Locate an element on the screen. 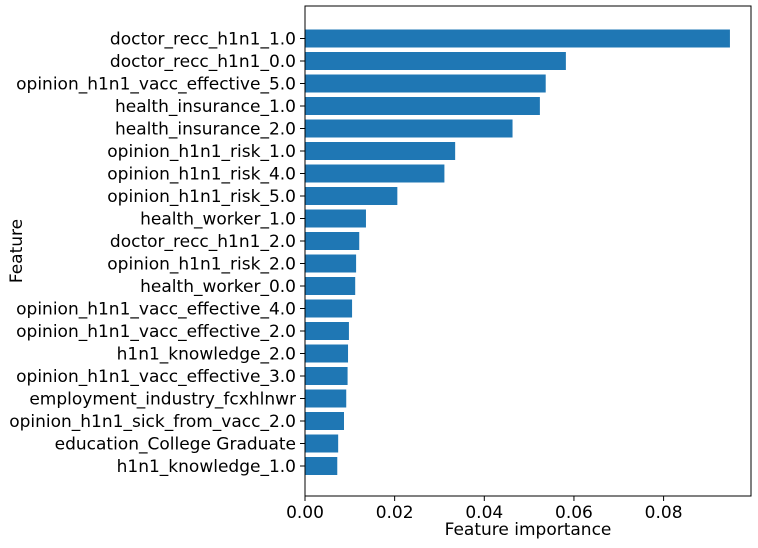 The height and width of the screenshot is (548, 758). y-tick-label: opinion_h1n1_risk_5.0 is located at coordinates (201, 197).